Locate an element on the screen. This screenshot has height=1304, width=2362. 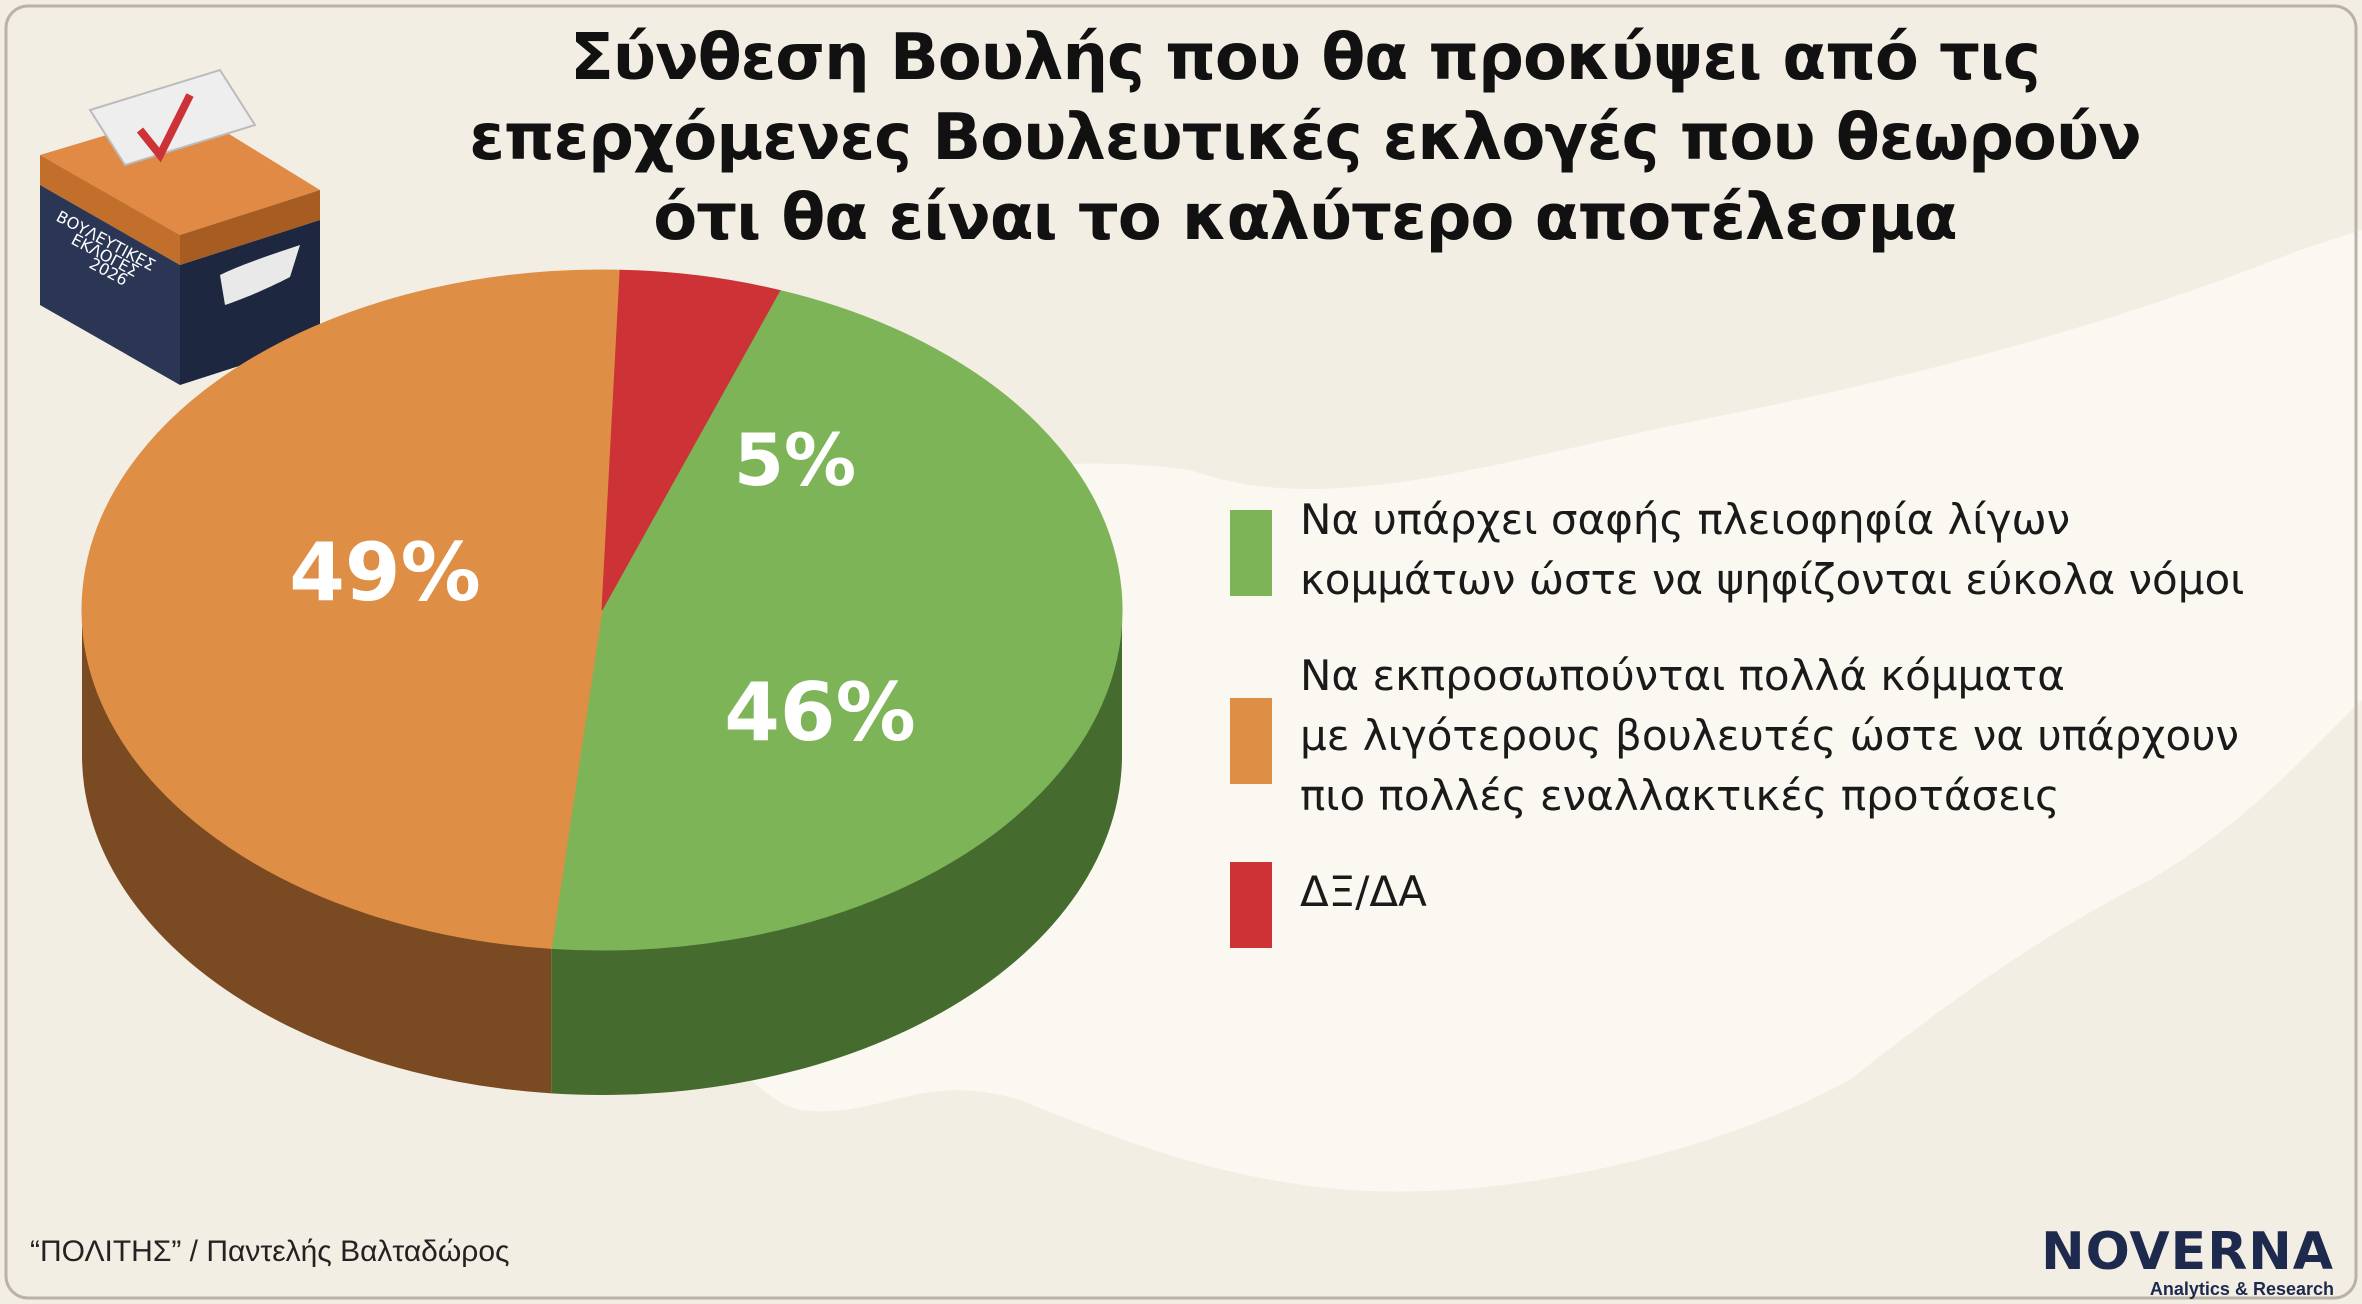
brand-logo: NOVERNA Analytics & Research is located at coordinates (2187, 1262).